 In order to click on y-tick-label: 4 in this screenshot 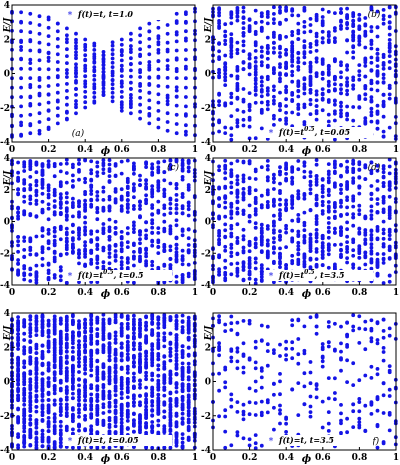, I will do `click(7, 159)`.